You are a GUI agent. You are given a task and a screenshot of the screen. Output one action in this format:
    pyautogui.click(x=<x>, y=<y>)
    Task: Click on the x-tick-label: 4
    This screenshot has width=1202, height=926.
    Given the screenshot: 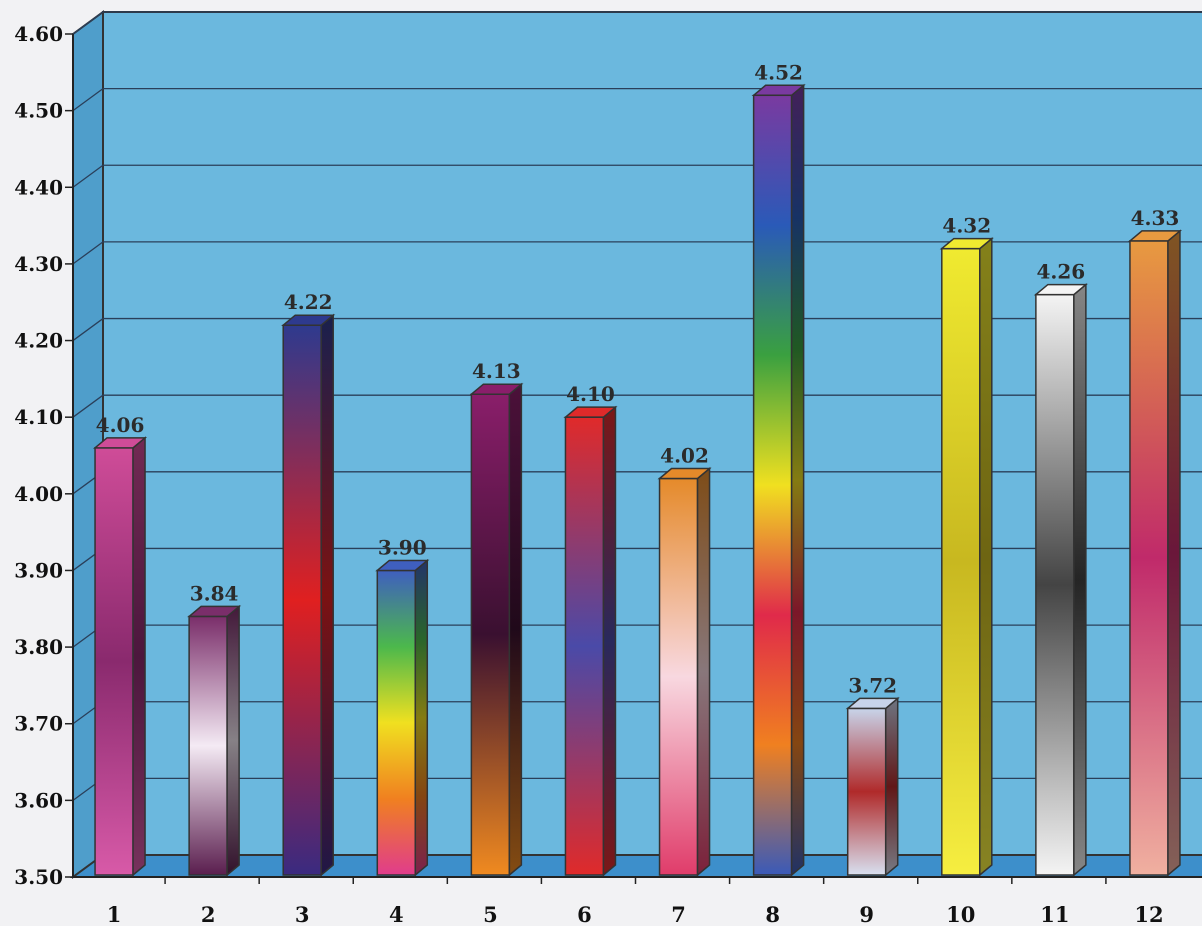 What is the action you would take?
    pyautogui.click(x=396, y=914)
    